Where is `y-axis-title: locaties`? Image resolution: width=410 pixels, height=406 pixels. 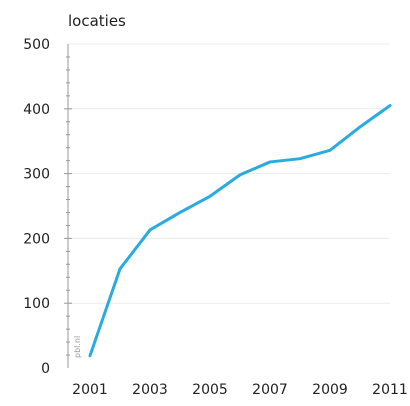
y-axis-title: locaties is located at coordinates (97, 21).